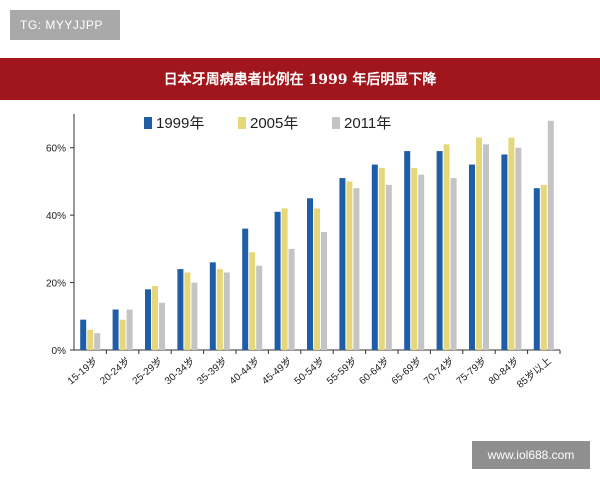 The width and height of the screenshot is (600, 480). I want to click on bar-1999年-15-19岁, so click(83, 334).